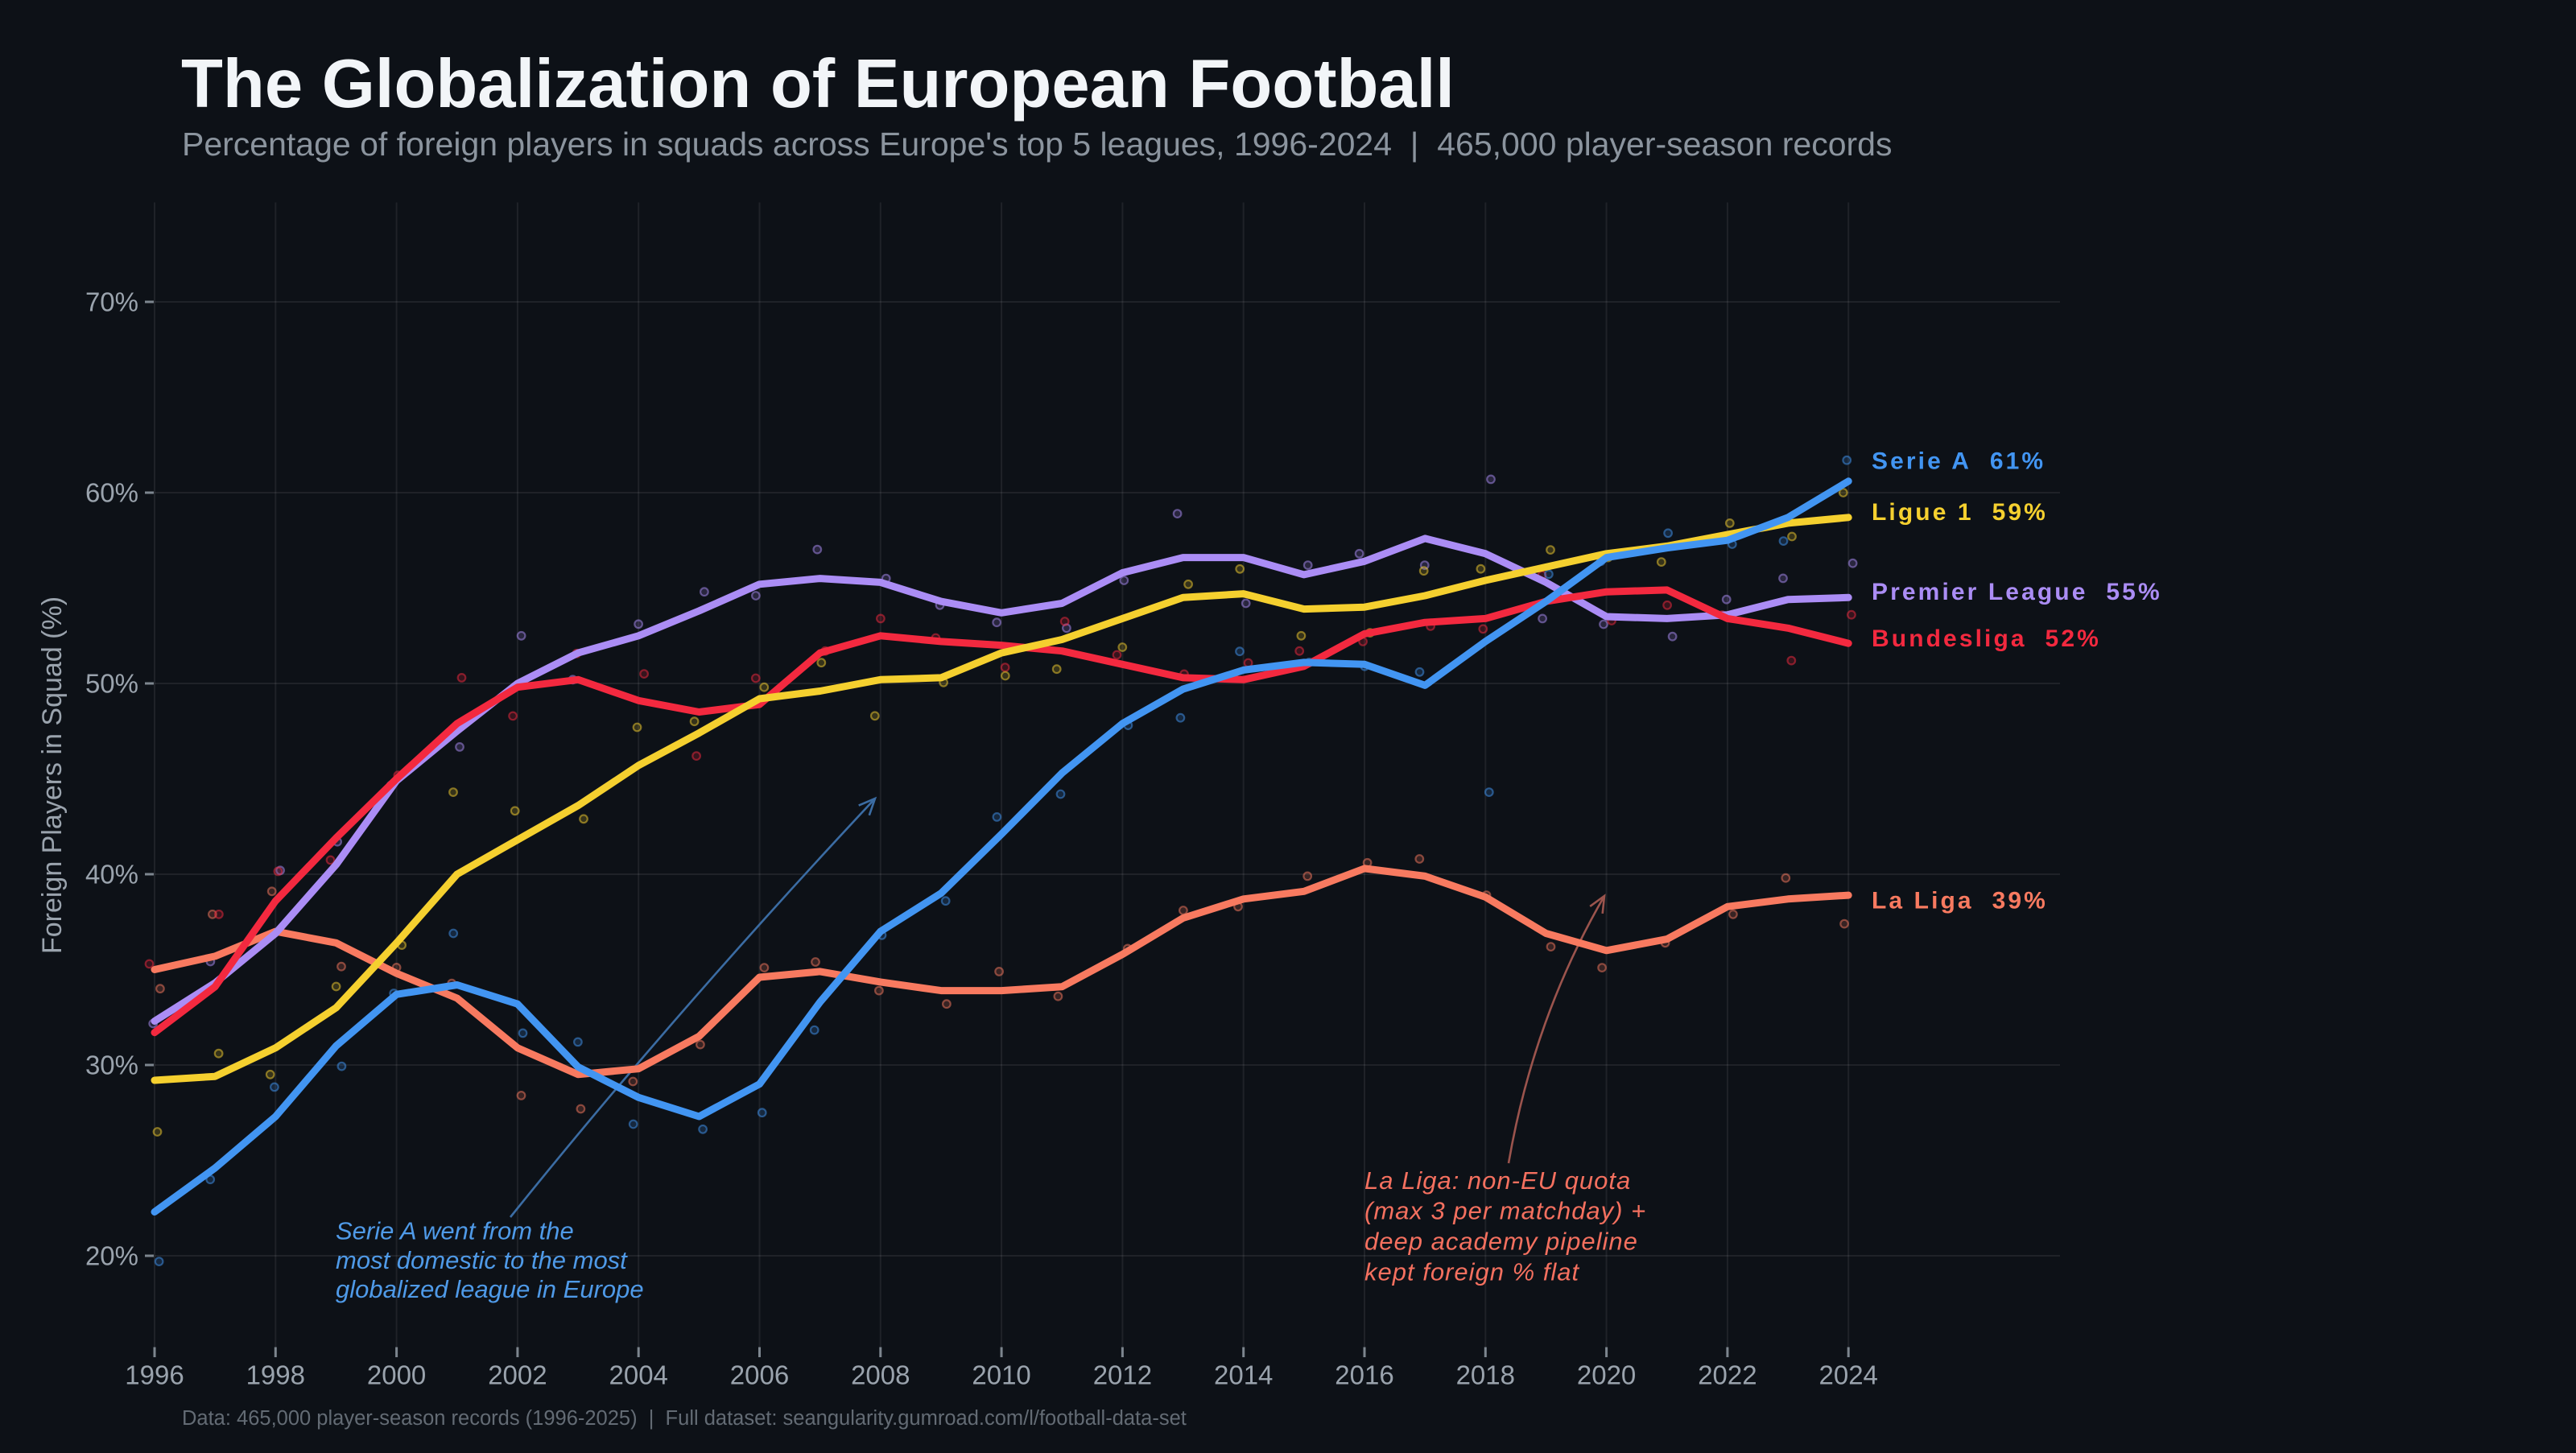 The image size is (2576, 1453). I want to click on svg-text: 2024, so click(1848, 1375).